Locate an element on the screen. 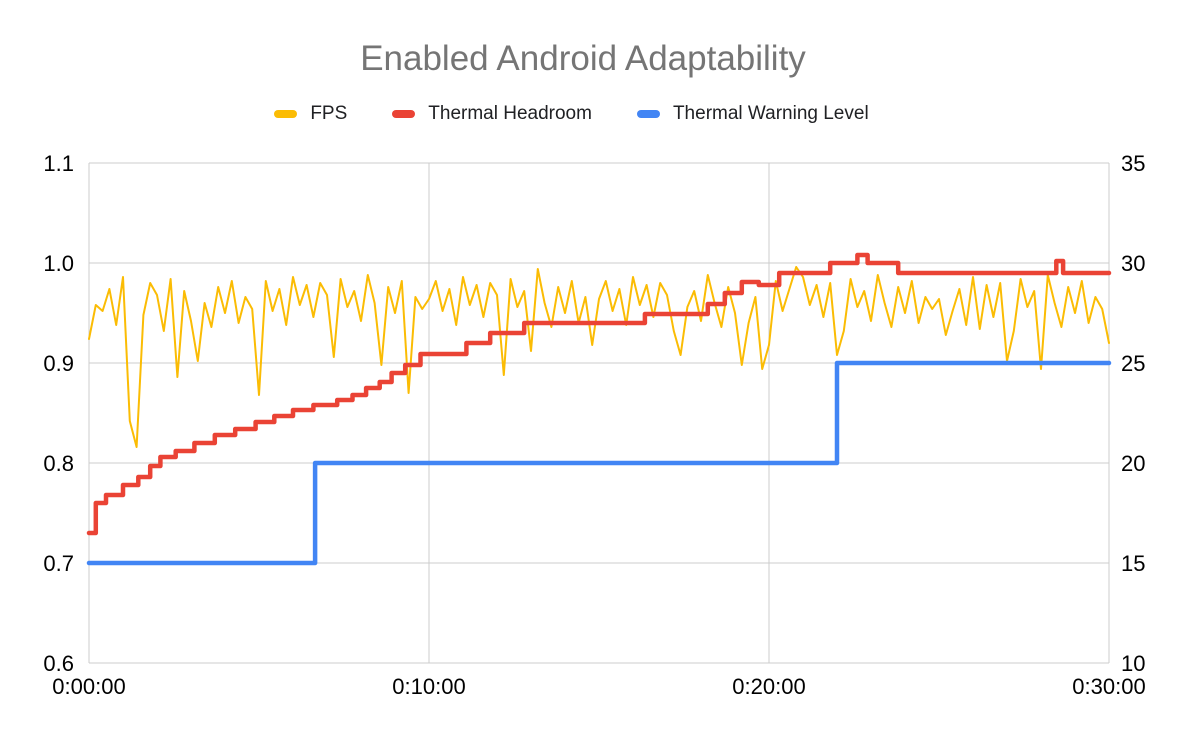  right-axis-tick: 15 is located at coordinates (1133, 563).